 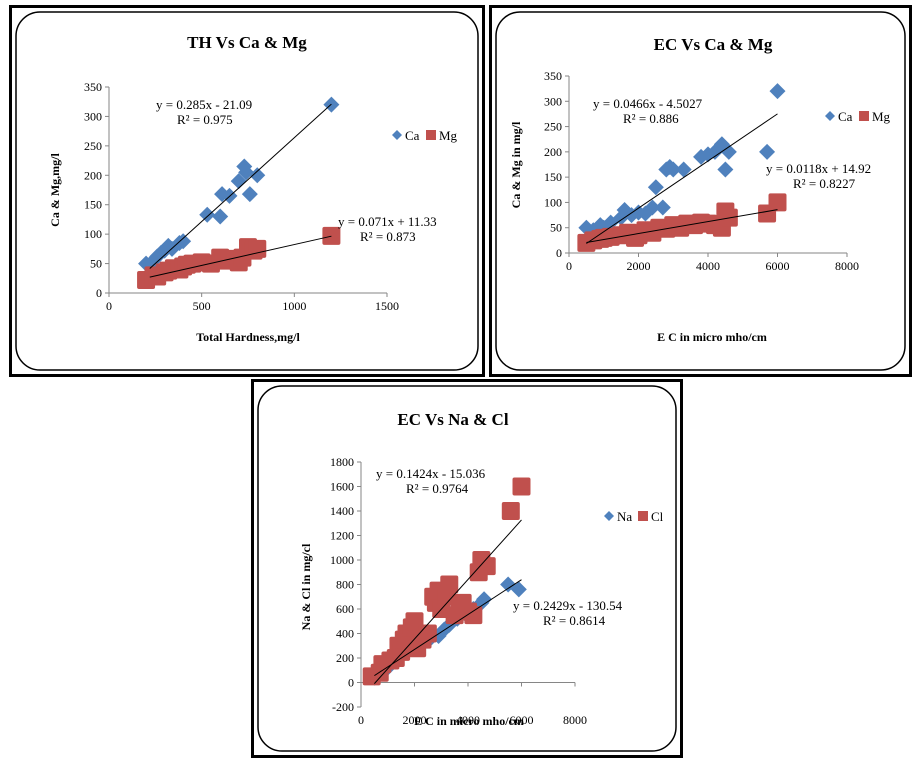 I want to click on chart-title: TH Vs Ca & Mg, so click(x=247, y=42).